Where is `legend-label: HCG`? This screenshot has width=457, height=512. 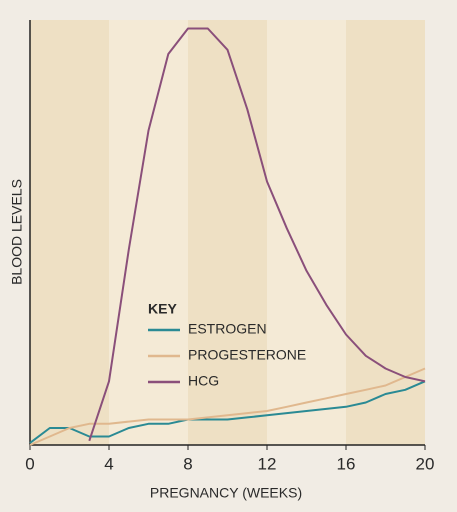
legend-label: HCG is located at coordinates (203, 381).